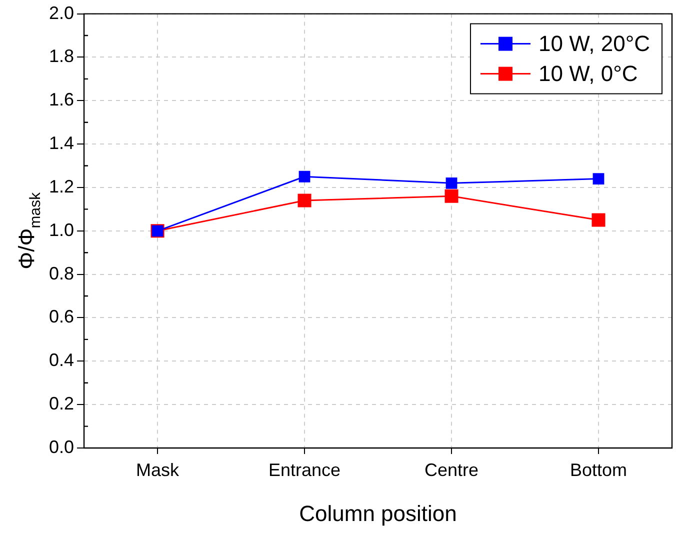  I want to click on y-tick-label: 0.8, so click(61, 273).